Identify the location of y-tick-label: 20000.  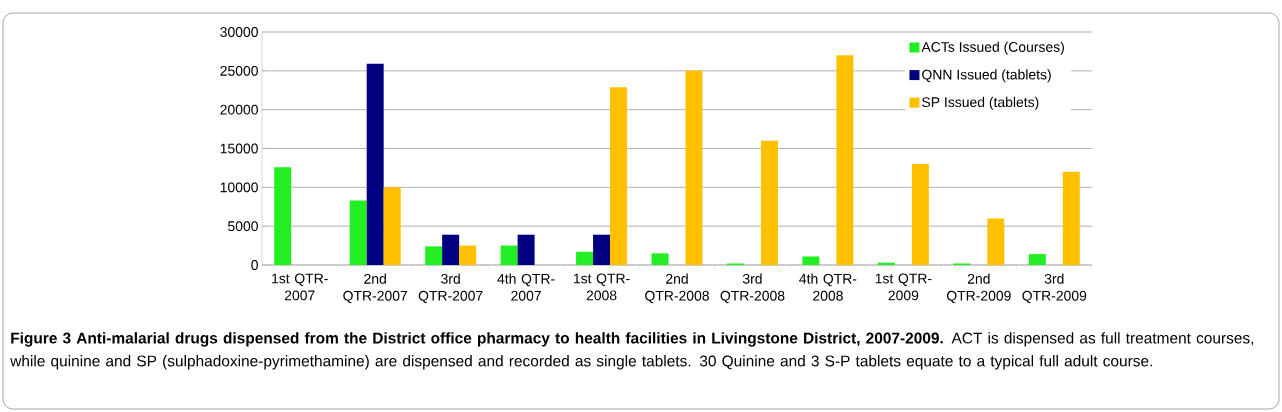
(239, 109).